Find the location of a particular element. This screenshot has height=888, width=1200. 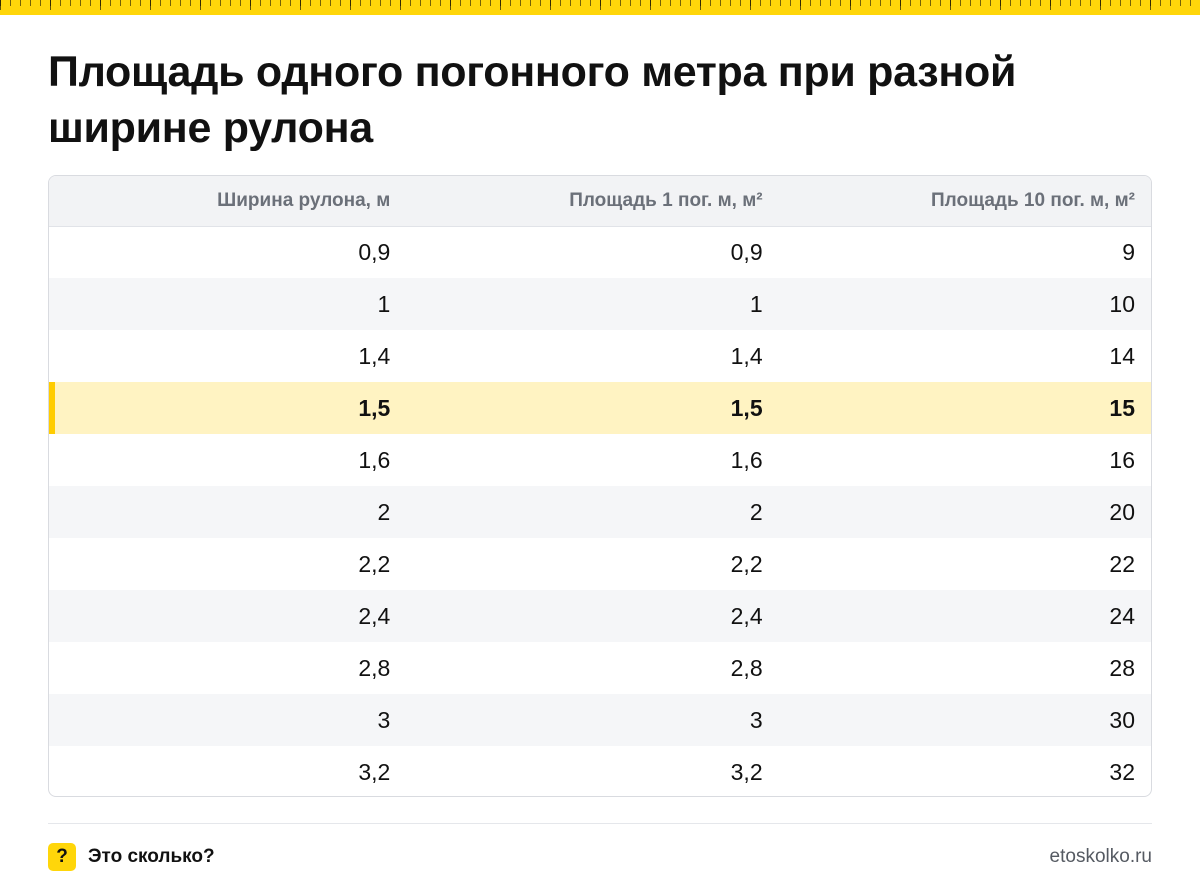

cell-roll-width: 1,6 is located at coordinates (374, 459).